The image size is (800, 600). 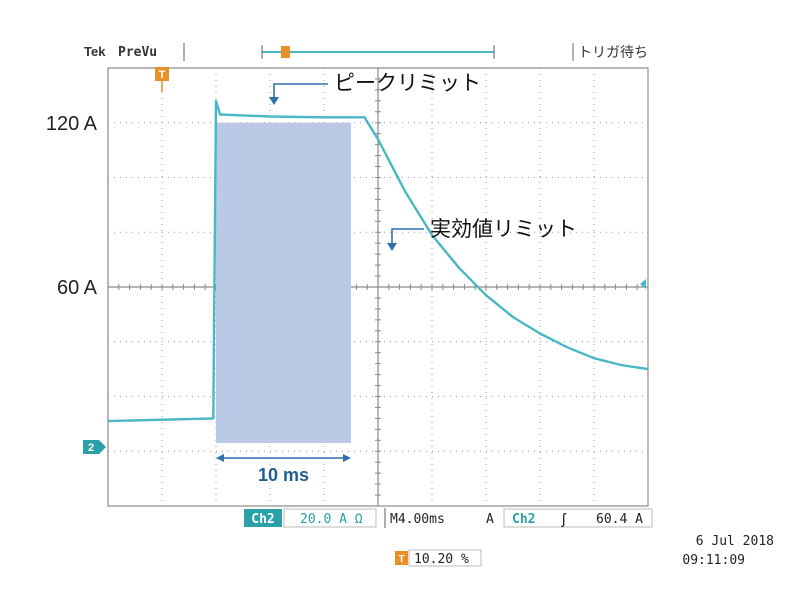 I want to click on channel-2-marker-label: 2, so click(x=91, y=448).